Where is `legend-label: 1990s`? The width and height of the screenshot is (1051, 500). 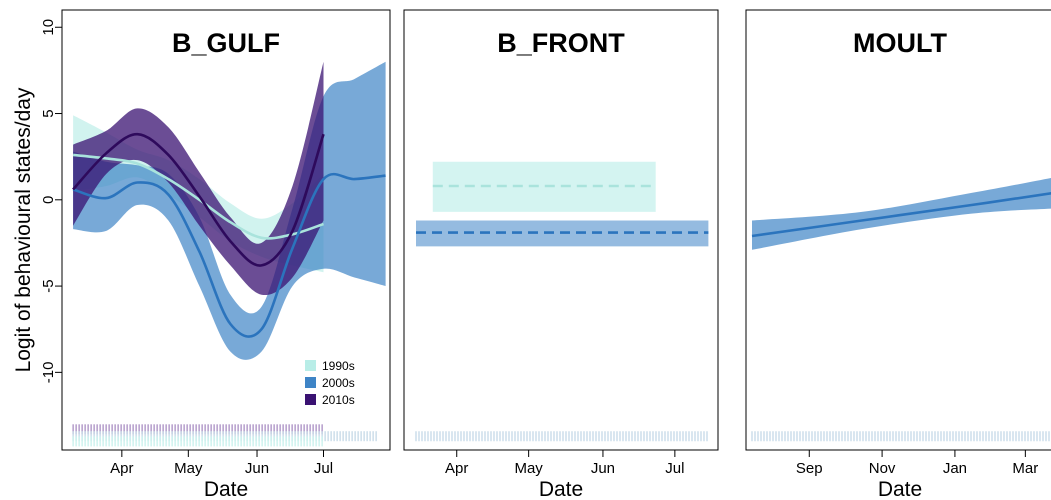 legend-label: 1990s is located at coordinates (338, 366).